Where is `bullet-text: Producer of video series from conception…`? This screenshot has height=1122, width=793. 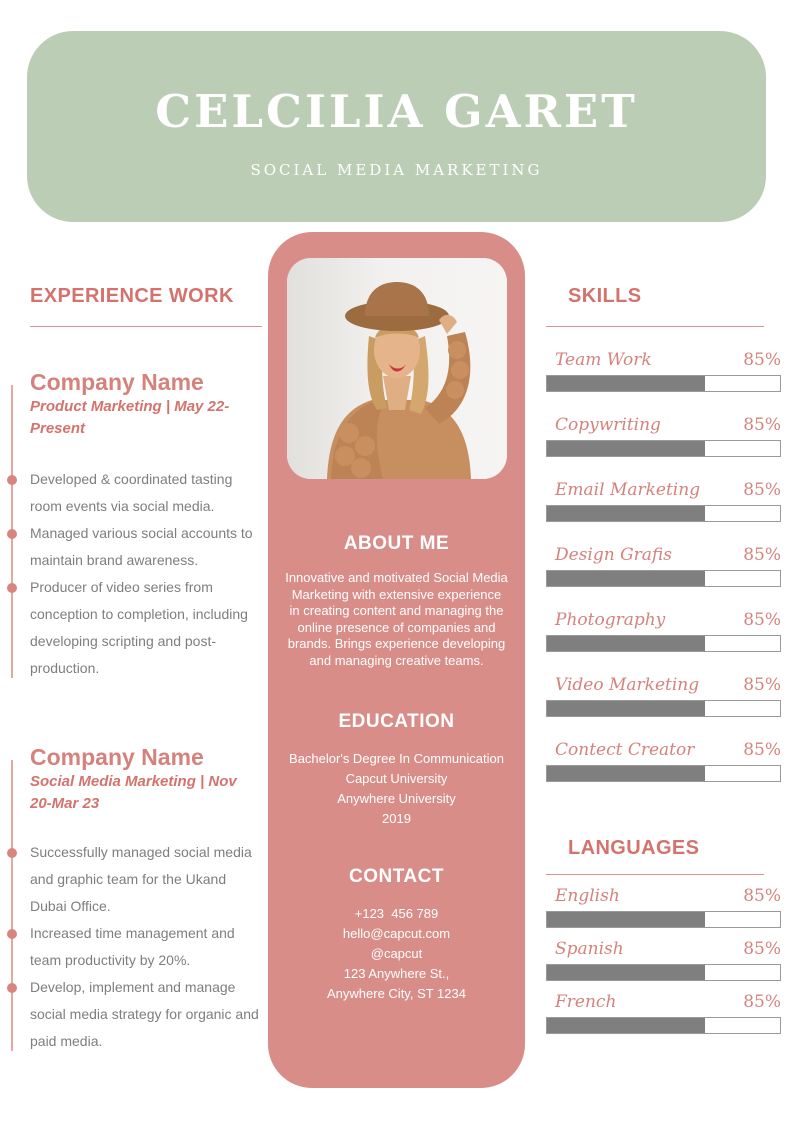 bullet-text: Producer of video series from conception… is located at coordinates (139, 627).